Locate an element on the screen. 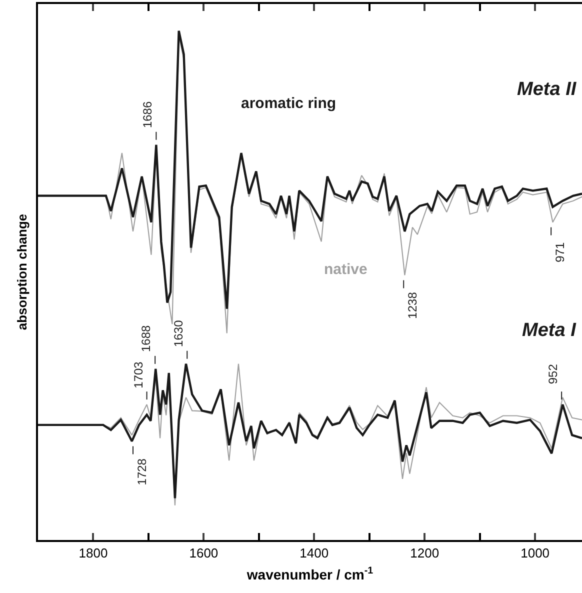 The height and width of the screenshot is (593, 582). x-tick-label: 1000 is located at coordinates (535, 553).